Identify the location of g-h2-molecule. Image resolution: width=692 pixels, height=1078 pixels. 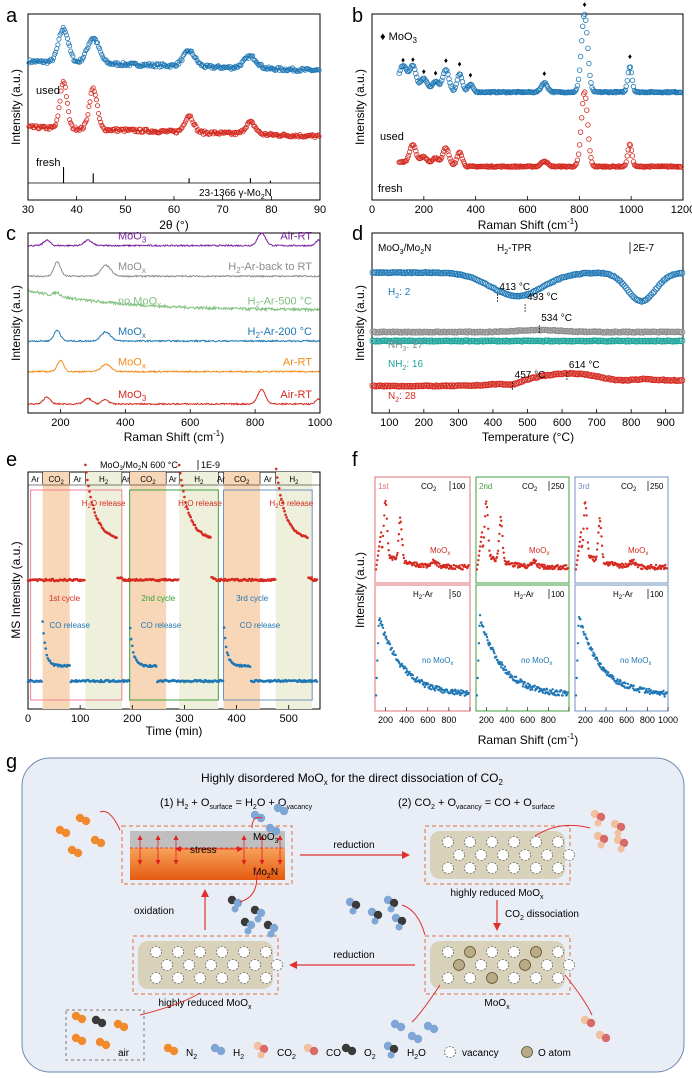
(415, 1037).